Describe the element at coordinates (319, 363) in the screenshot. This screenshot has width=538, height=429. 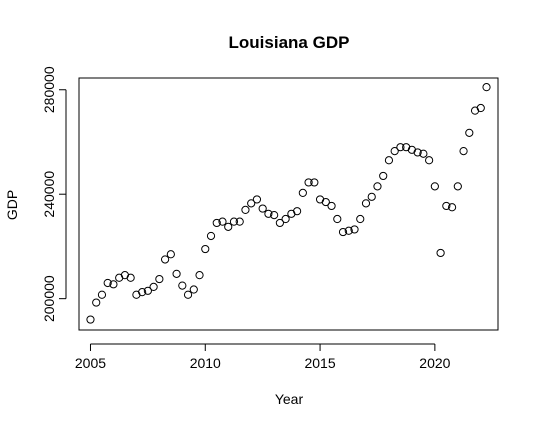
I see `x-tick-label: 2015` at that location.